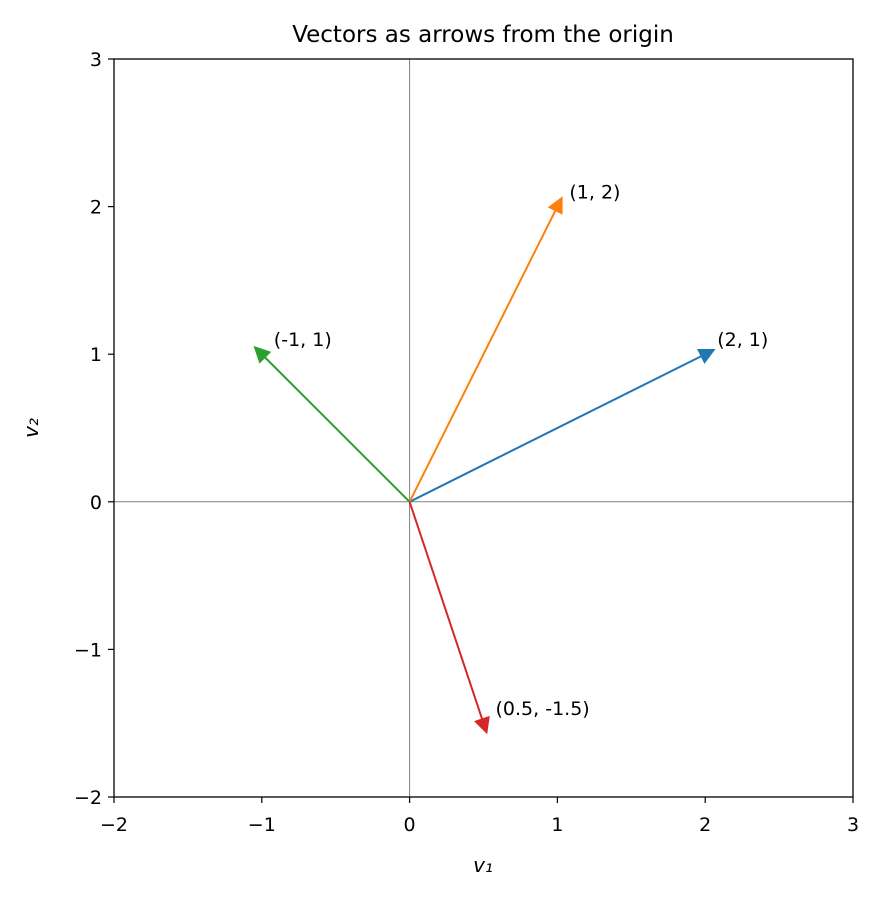  Describe the element at coordinates (557, 825) in the screenshot. I see `x-tick-label: 1` at that location.